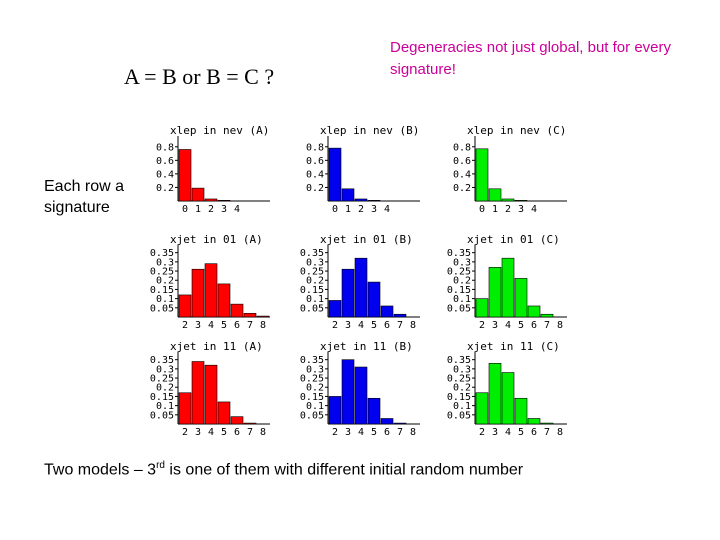 This screenshot has height=540, width=720. Describe the element at coordinates (482, 209) in the screenshot. I see `x-tick-label: 0` at that location.